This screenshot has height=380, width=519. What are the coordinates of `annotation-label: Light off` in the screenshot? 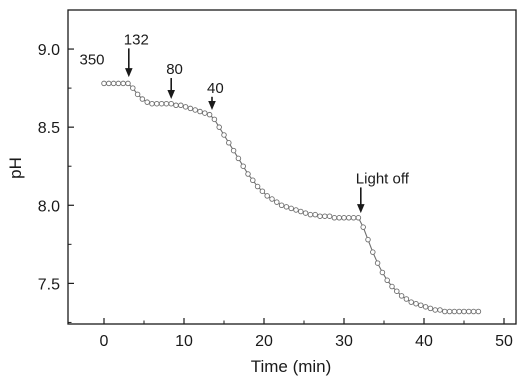 It's located at (383, 178).